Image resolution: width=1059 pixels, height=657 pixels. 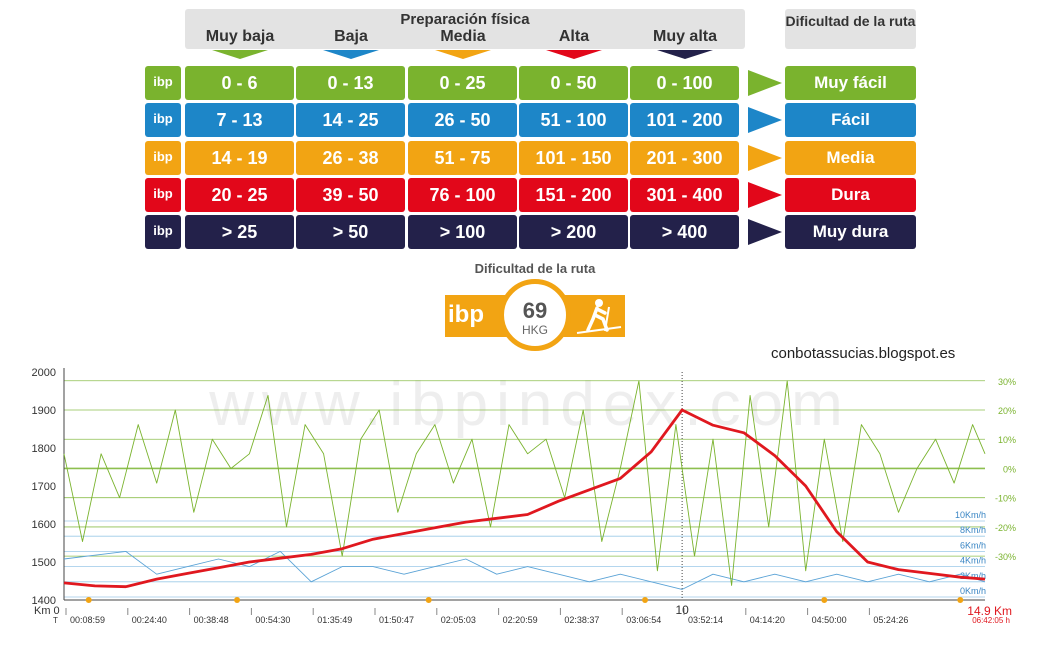 I want to click on time-row-label: T, so click(x=55, y=620).